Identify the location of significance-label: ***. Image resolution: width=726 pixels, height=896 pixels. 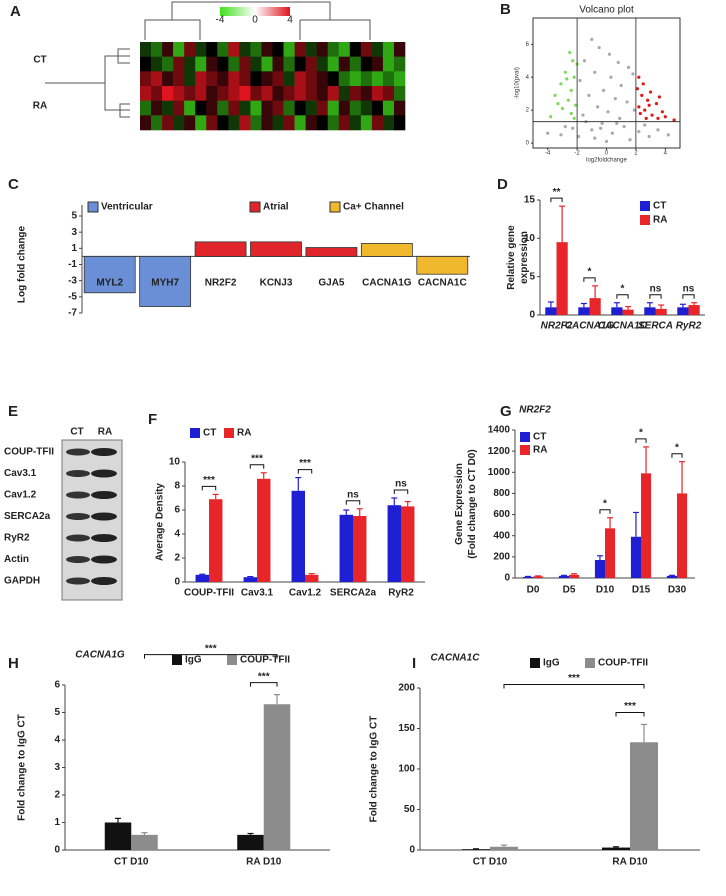
(630, 706).